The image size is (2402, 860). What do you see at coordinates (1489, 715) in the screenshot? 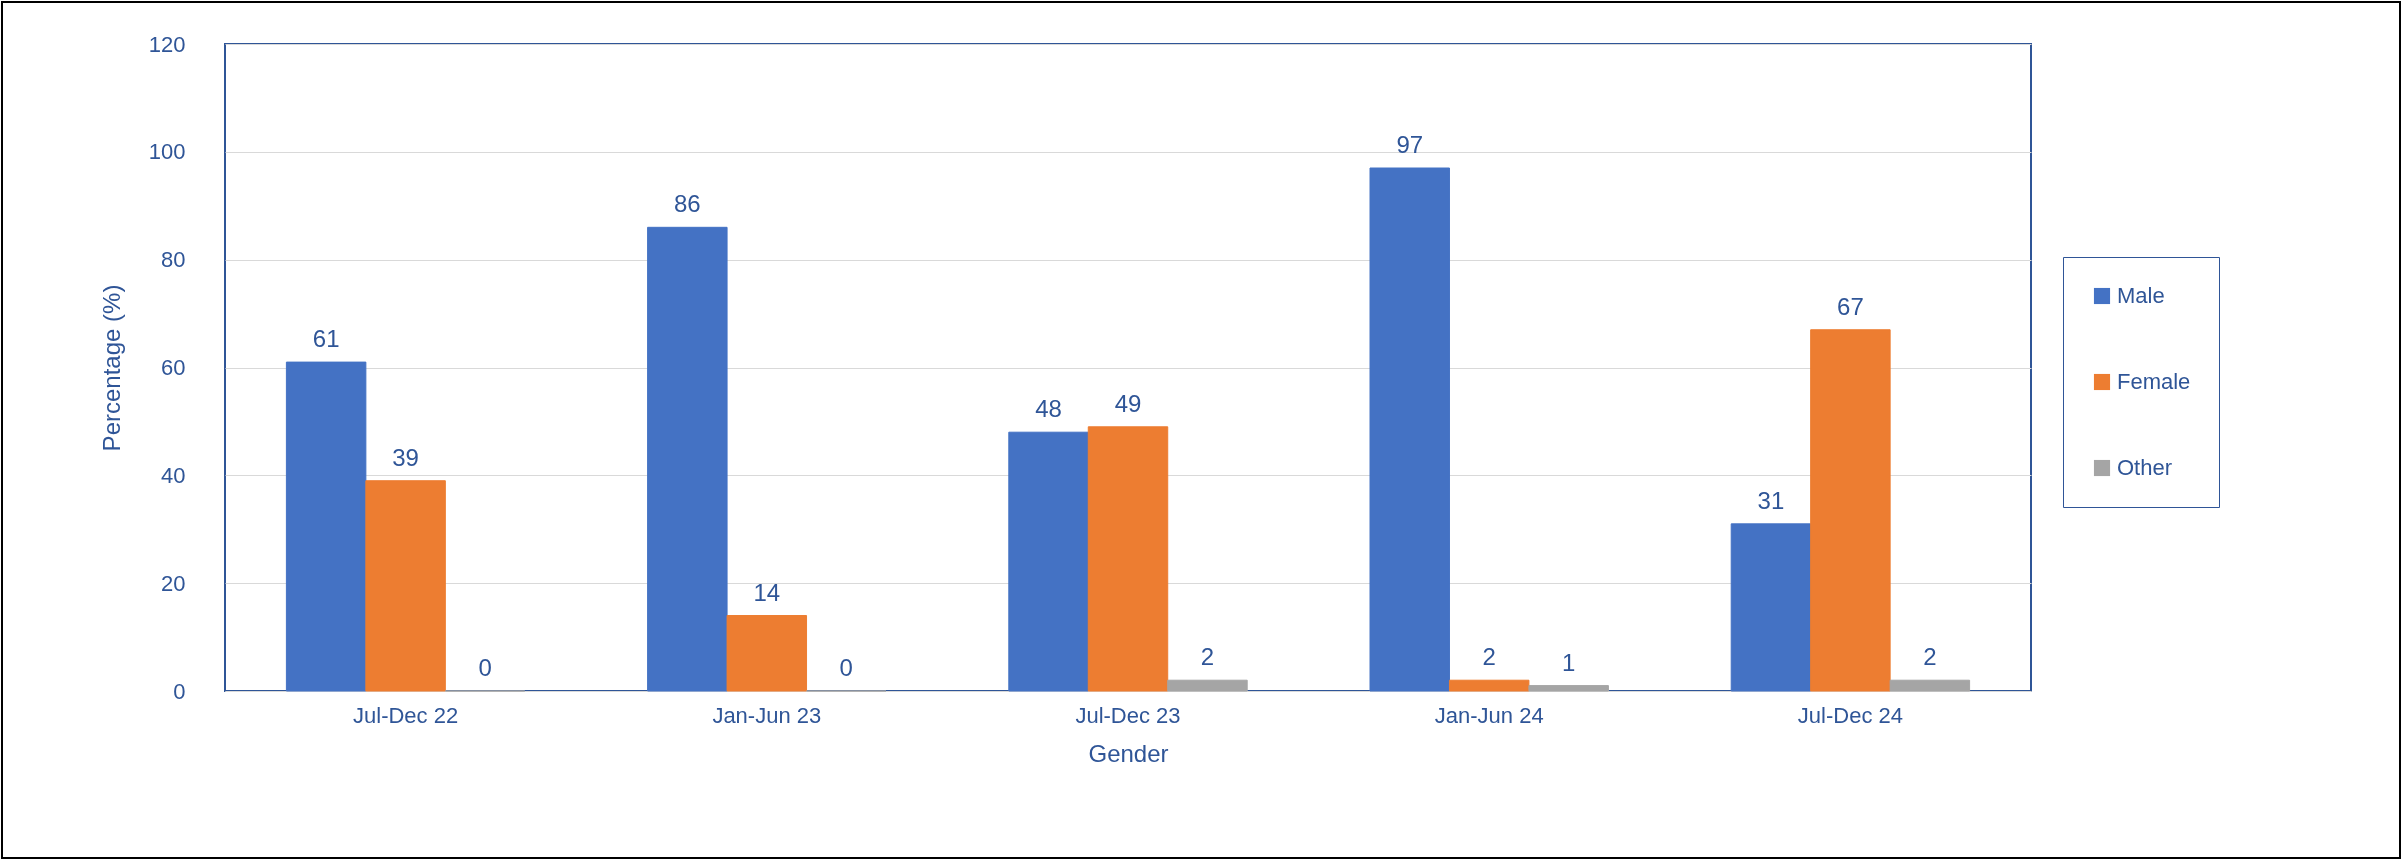
I see `x-tick-label: Jan-Jun 24` at bounding box center [1489, 715].